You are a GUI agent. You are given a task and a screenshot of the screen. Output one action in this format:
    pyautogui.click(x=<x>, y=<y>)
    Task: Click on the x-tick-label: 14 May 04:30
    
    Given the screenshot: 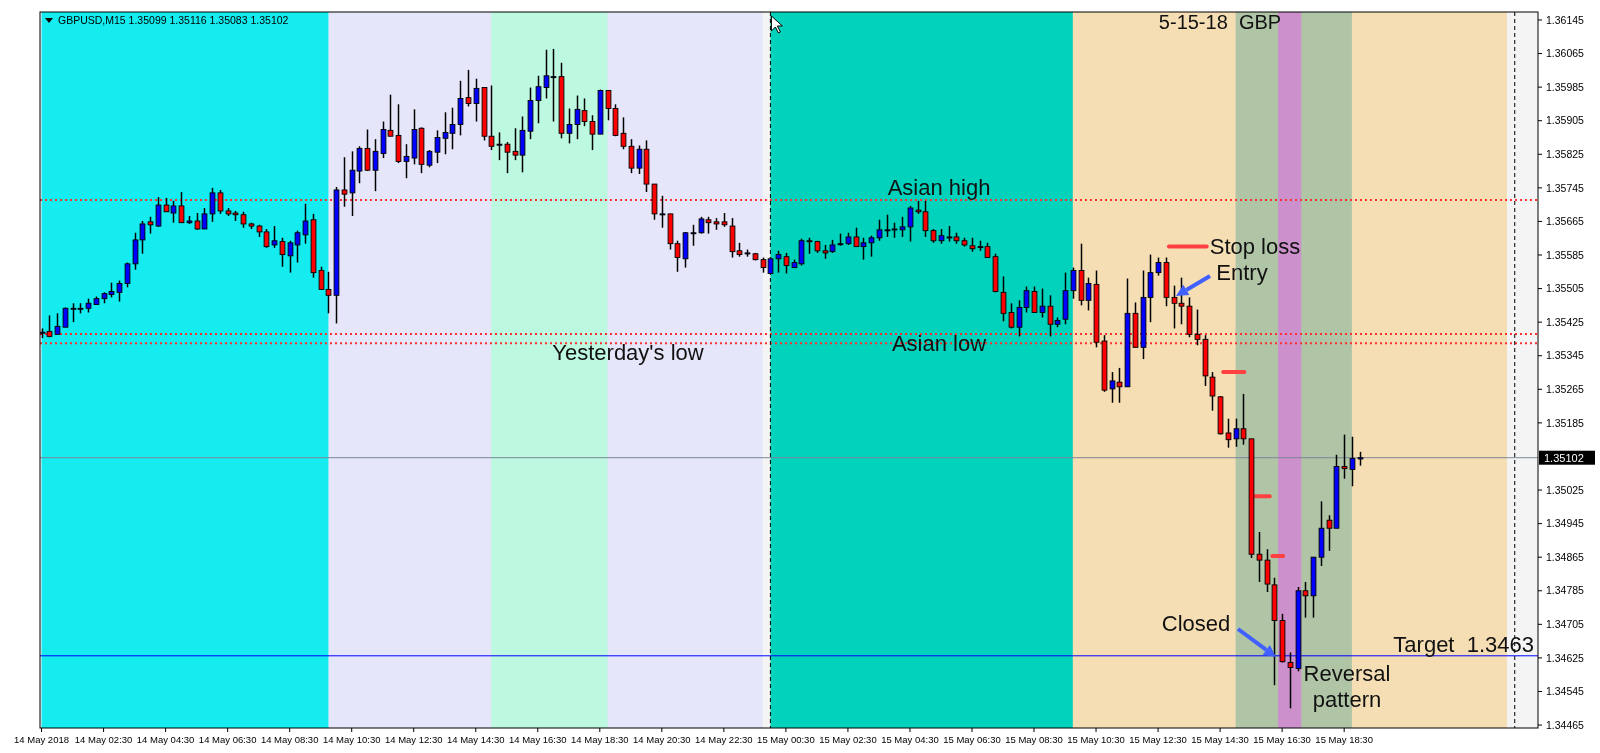 What is the action you would take?
    pyautogui.click(x=165, y=739)
    